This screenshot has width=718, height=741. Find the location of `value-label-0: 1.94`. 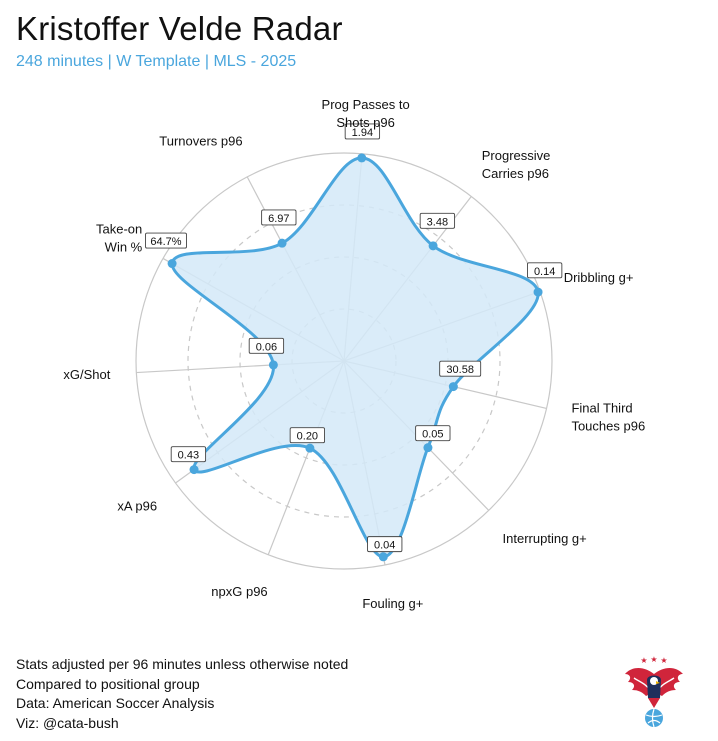

value-label-0: 1.94 is located at coordinates (362, 131).